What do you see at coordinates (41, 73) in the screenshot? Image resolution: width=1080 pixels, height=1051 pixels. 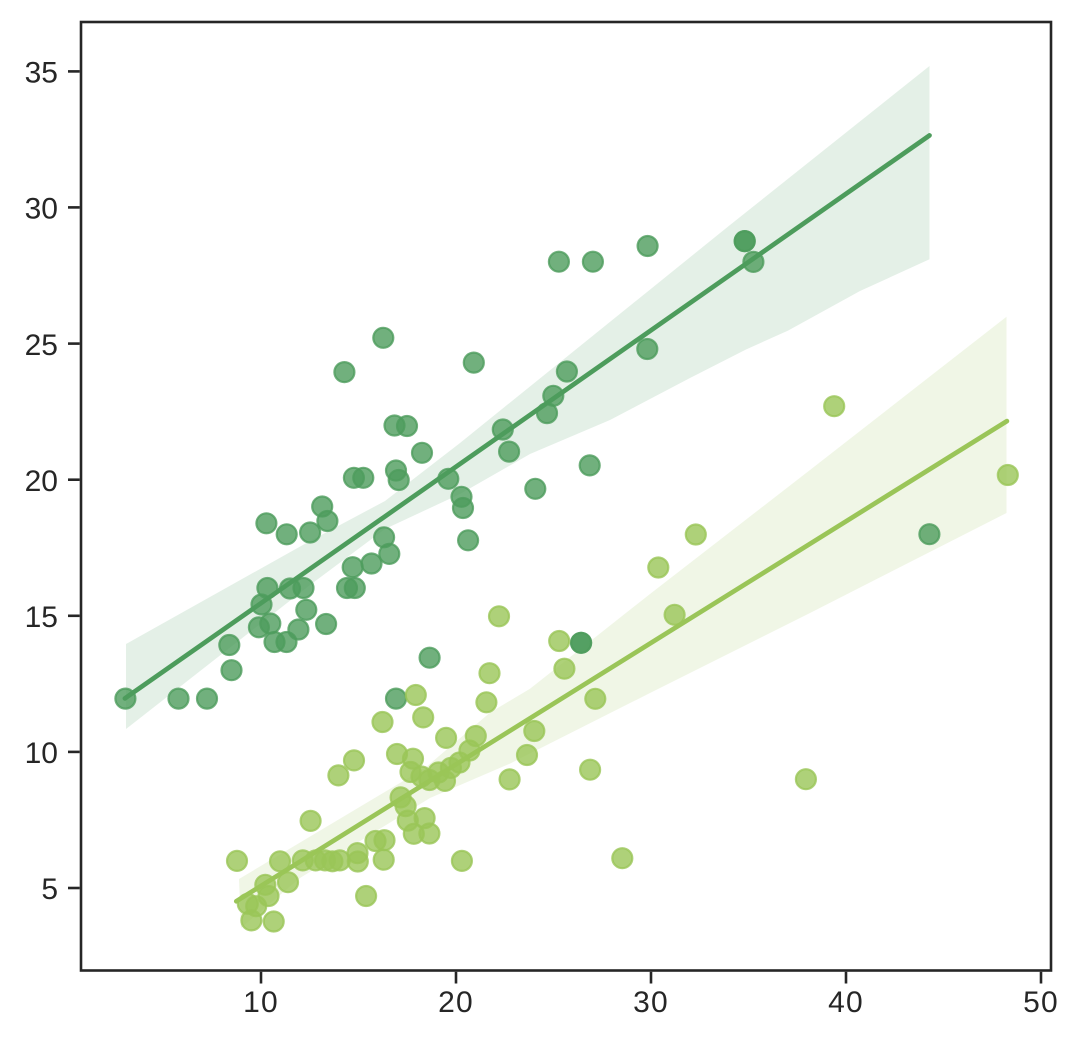 I see `svg-text: 35` at bounding box center [41, 73].